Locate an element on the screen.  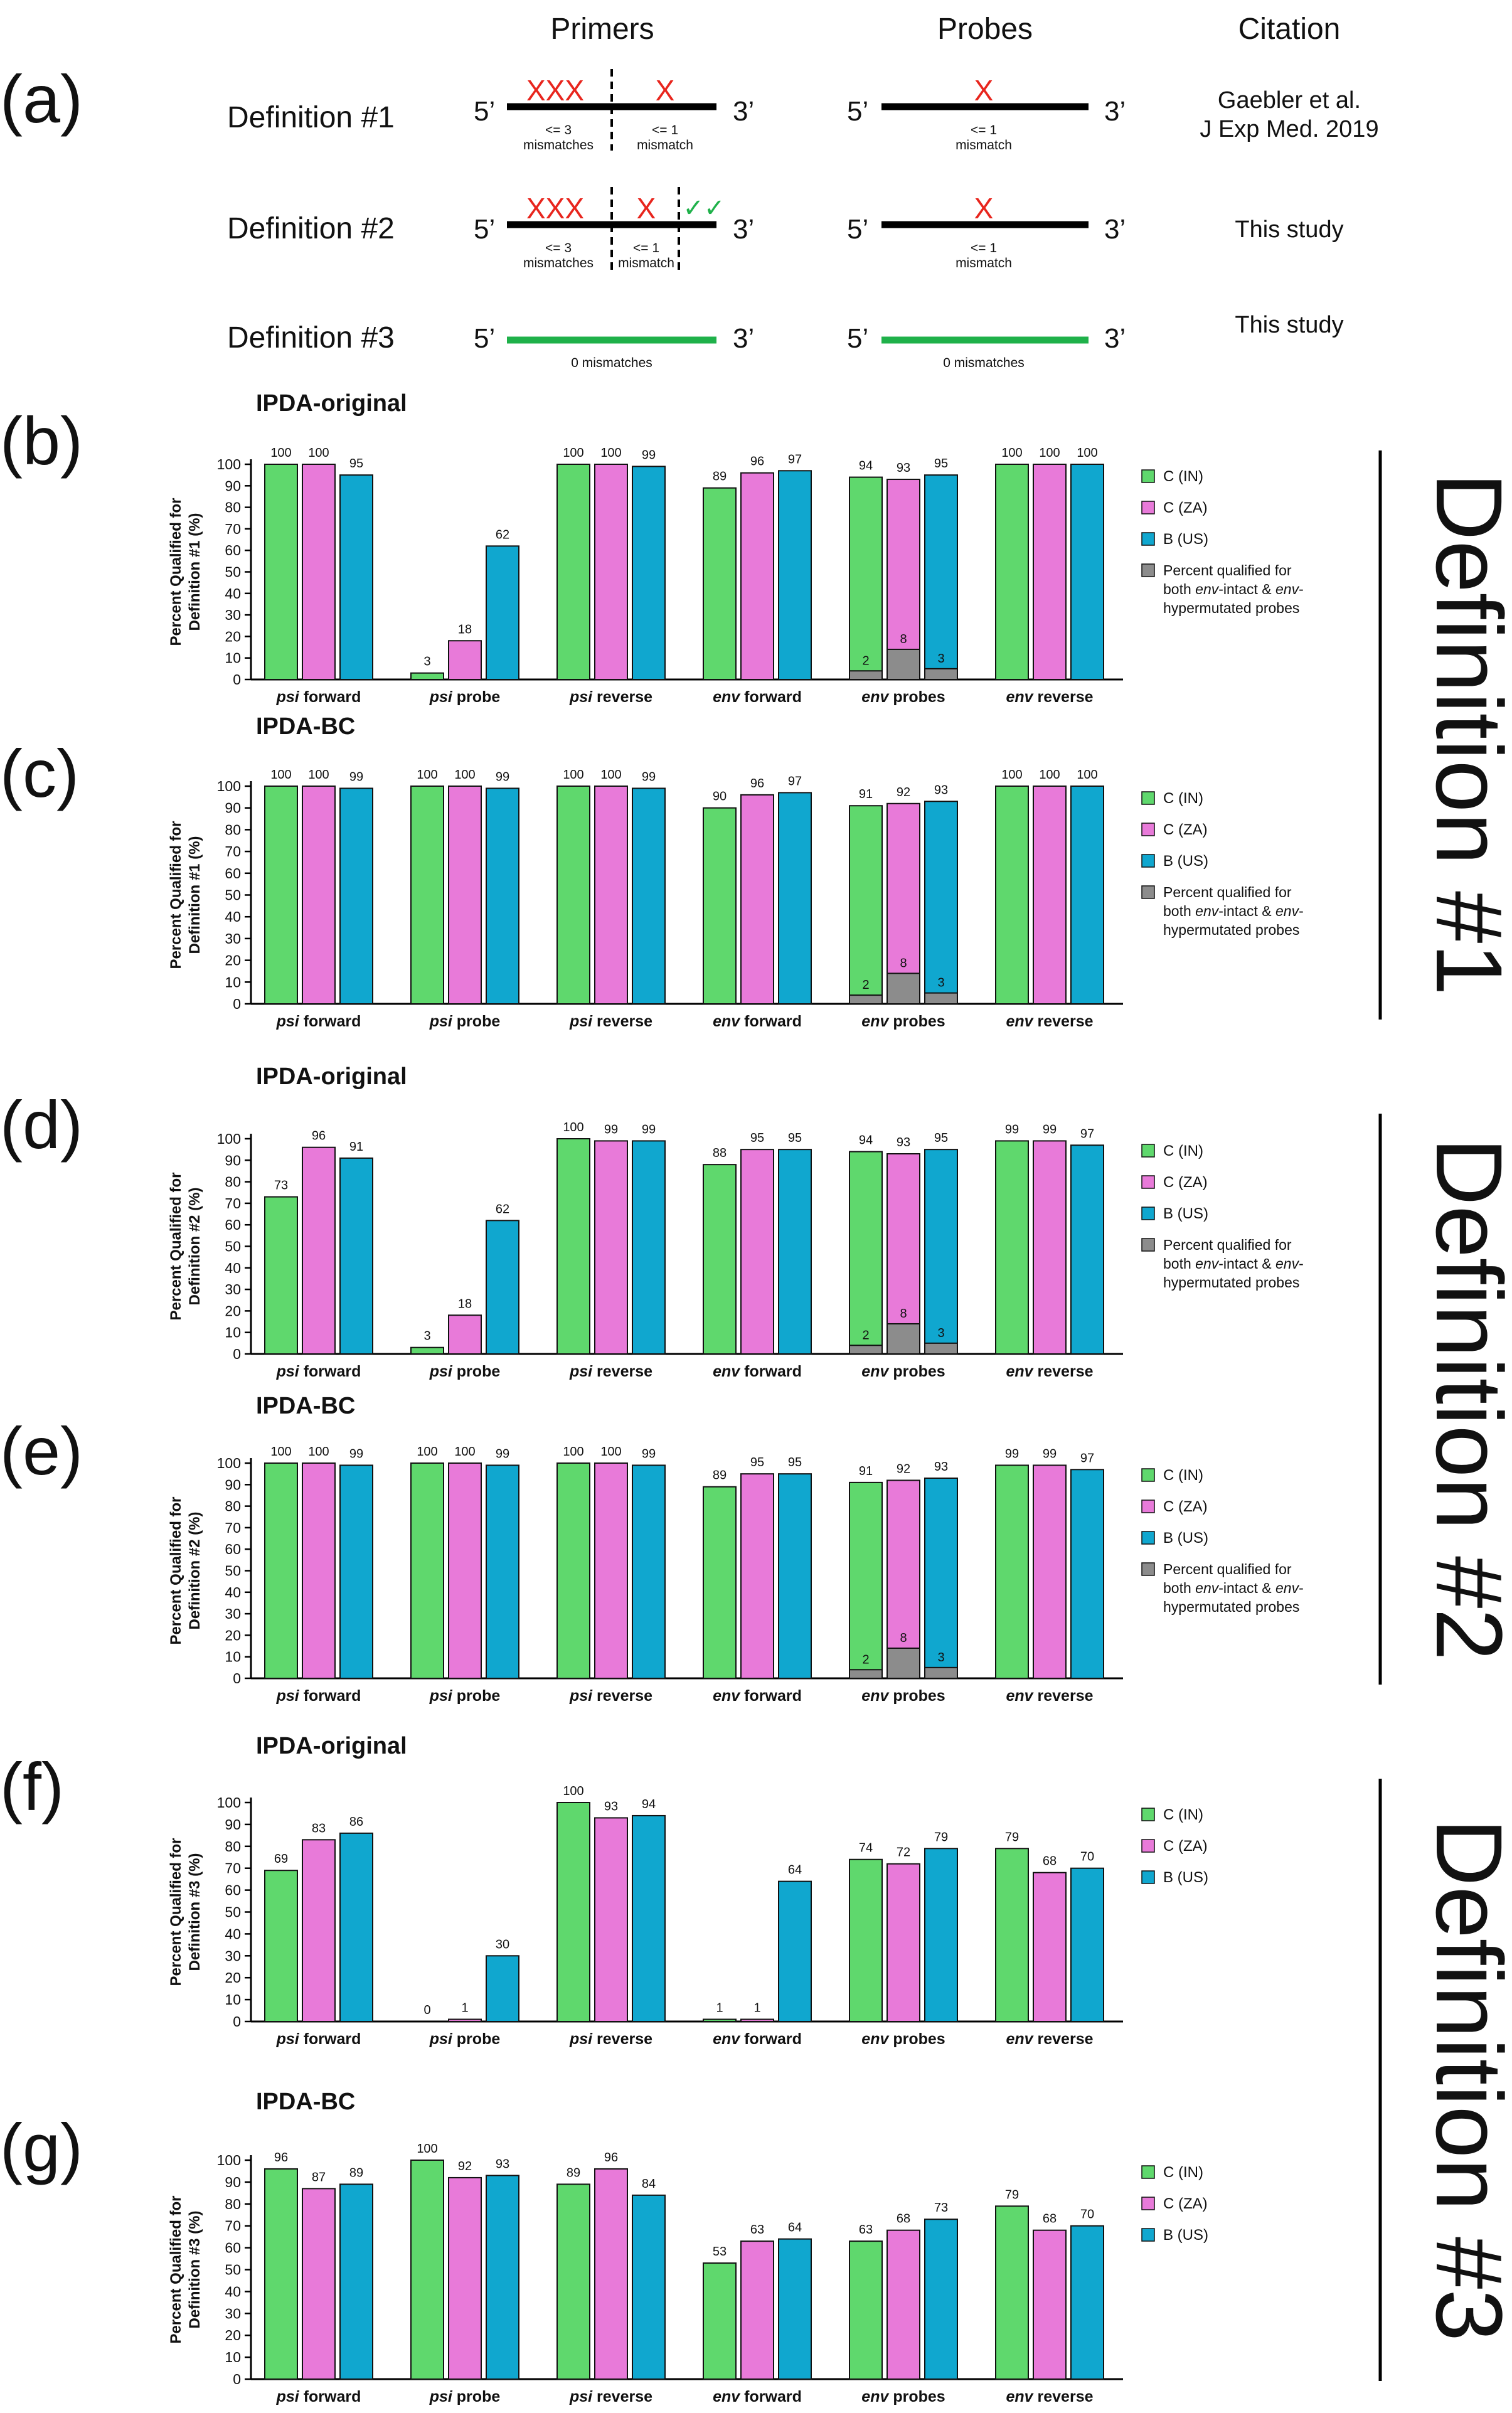
chart-title: IPDA-BC is located at coordinates (305, 1406).